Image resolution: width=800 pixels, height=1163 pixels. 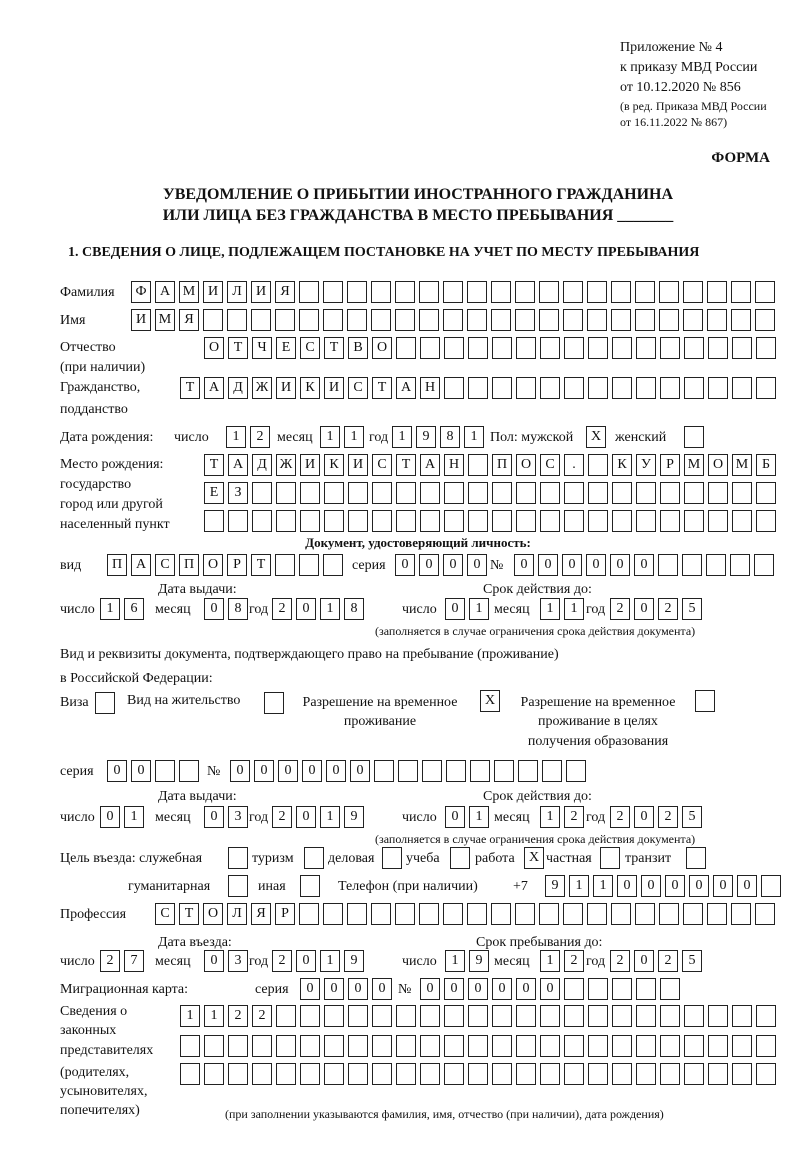 What do you see at coordinates (238, 817) in the screenshot?
I see `char-cell: 3` at bounding box center [238, 817].